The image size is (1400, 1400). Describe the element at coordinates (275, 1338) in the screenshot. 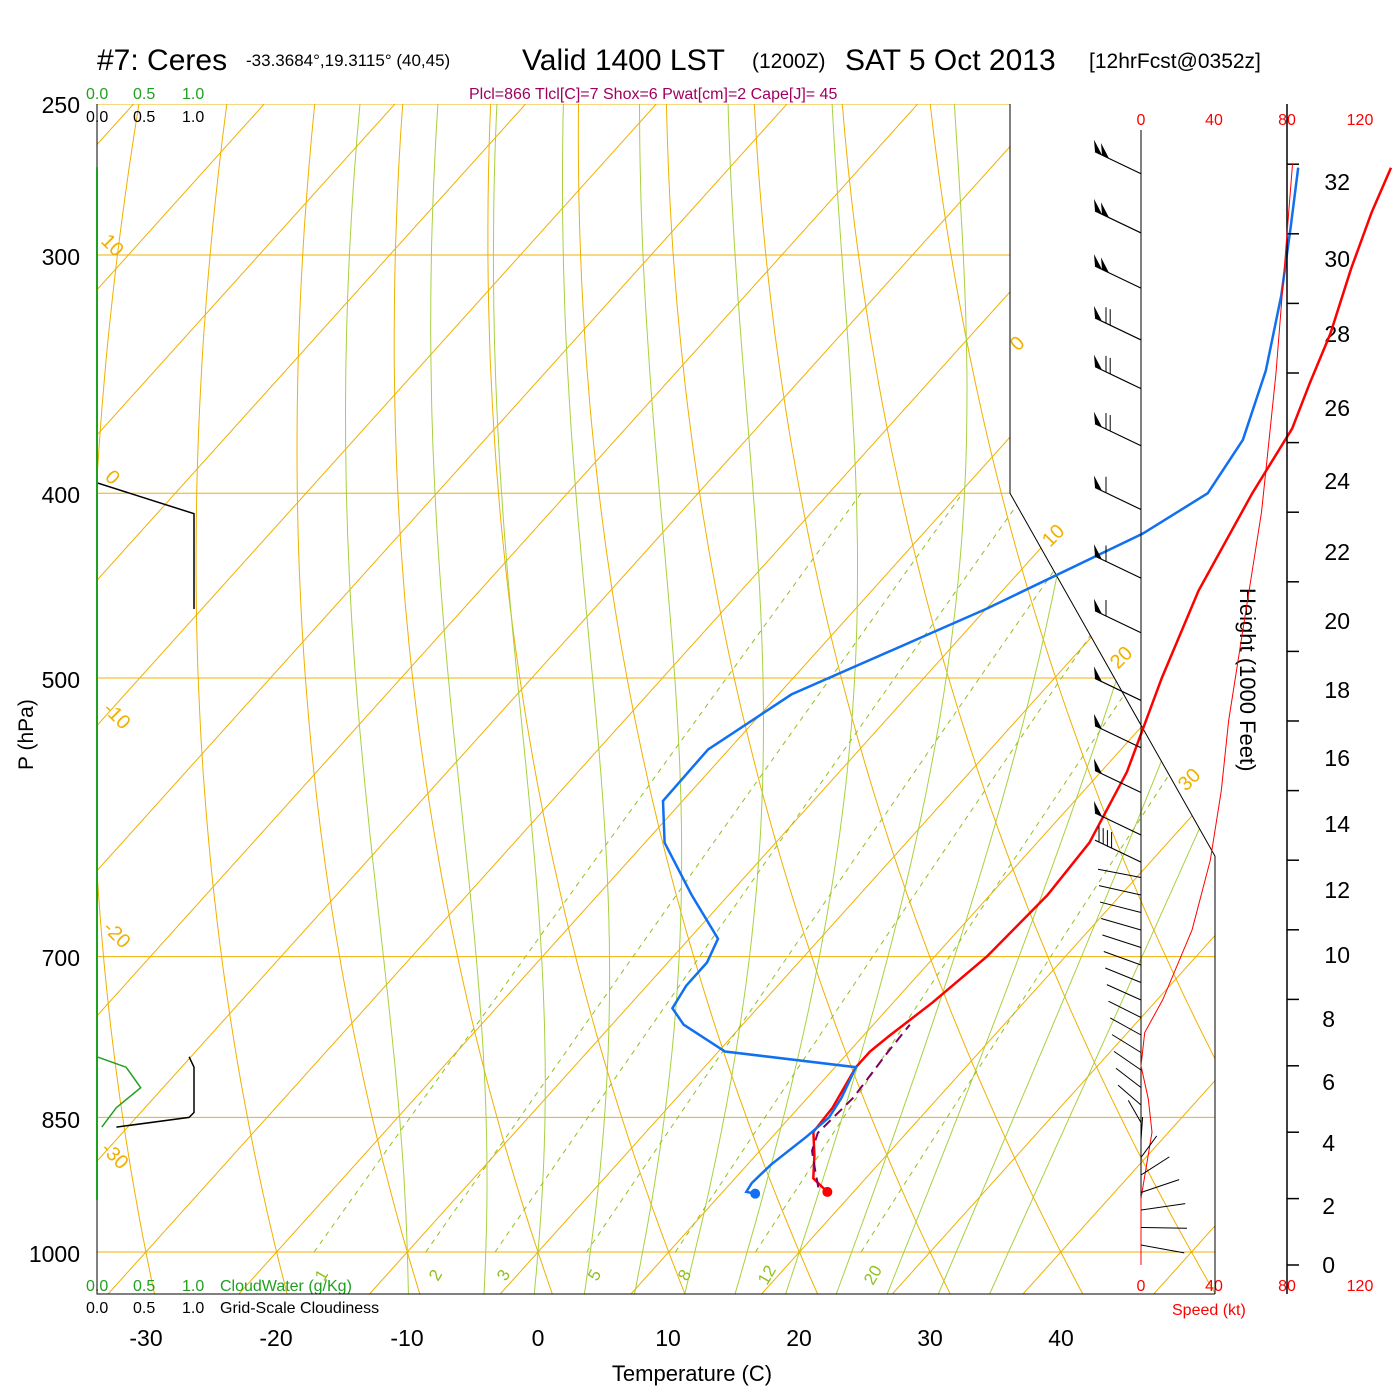

I see `temp-tick-m20: -20` at that location.